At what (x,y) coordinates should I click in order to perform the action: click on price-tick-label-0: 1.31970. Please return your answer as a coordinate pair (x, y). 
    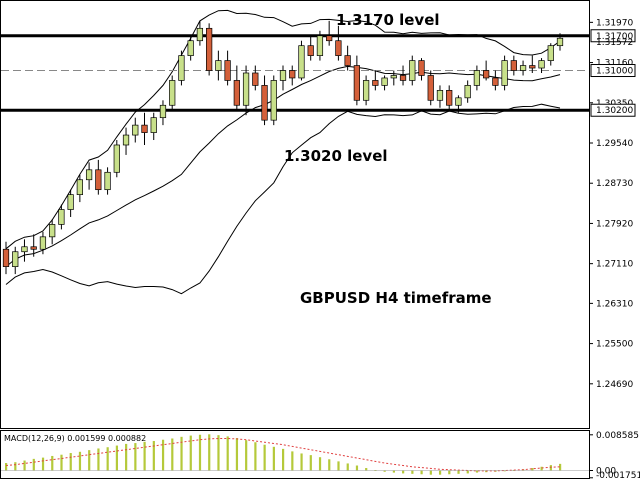
    Looking at the image, I should click on (614, 23).